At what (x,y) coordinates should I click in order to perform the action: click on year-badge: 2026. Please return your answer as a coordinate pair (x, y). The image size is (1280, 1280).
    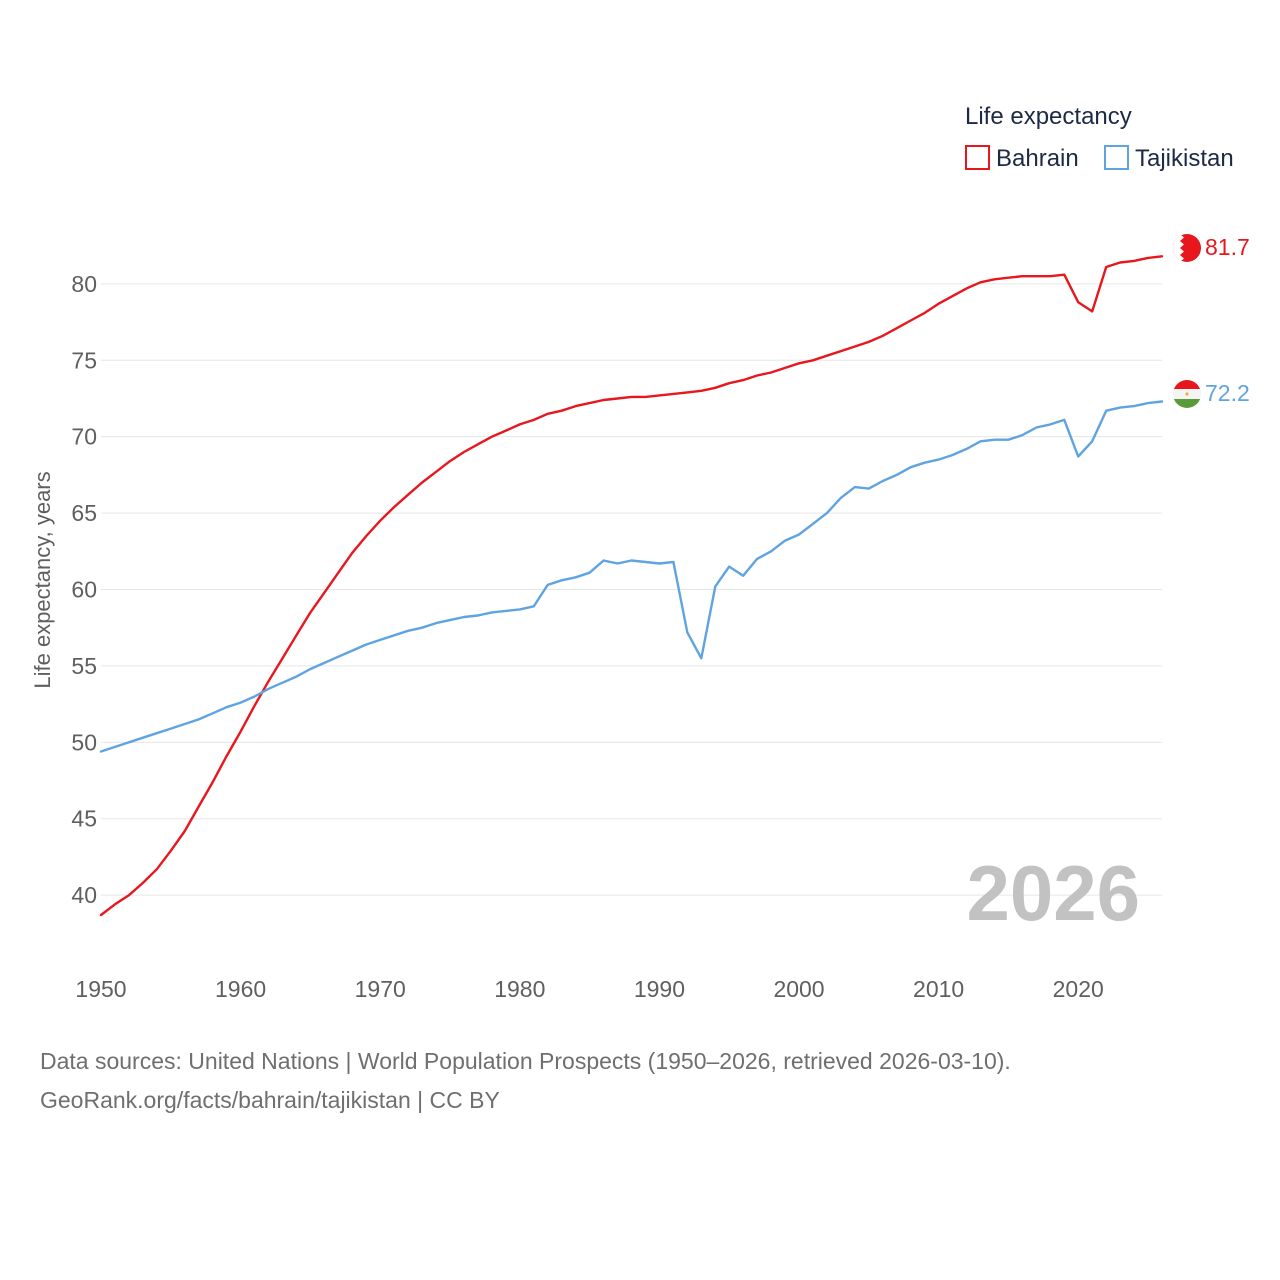
    Looking at the image, I should click on (1053, 893).